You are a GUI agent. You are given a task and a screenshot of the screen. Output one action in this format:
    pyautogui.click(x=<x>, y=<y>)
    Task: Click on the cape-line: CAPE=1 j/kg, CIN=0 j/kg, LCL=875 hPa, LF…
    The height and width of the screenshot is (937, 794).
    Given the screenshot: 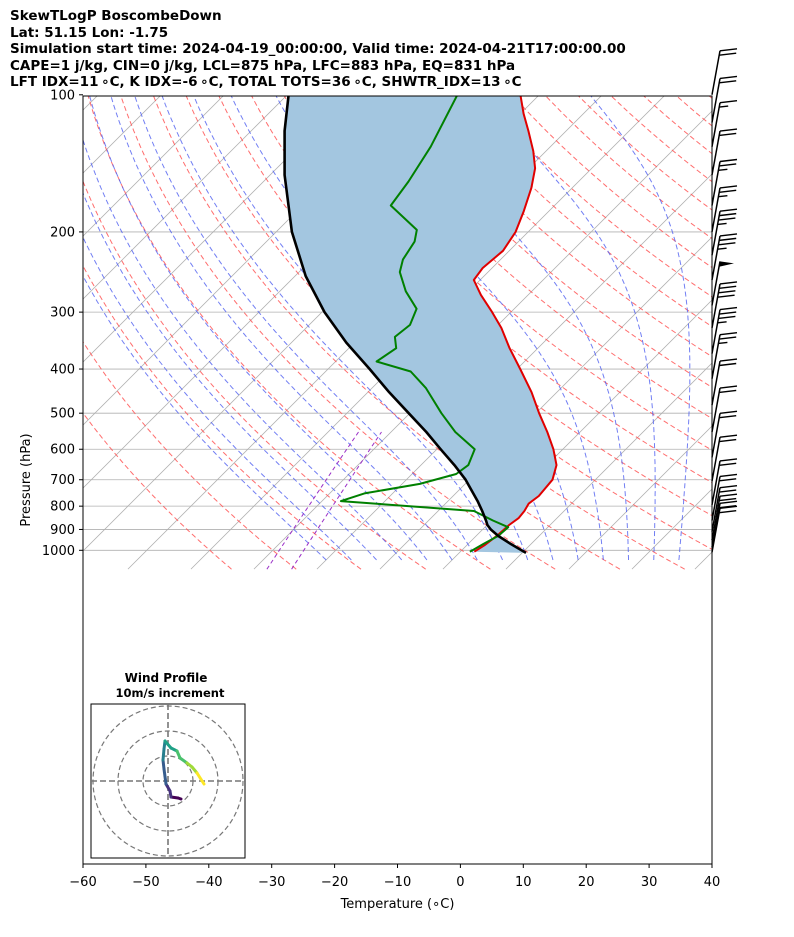 What is the action you would take?
    pyautogui.click(x=263, y=65)
    